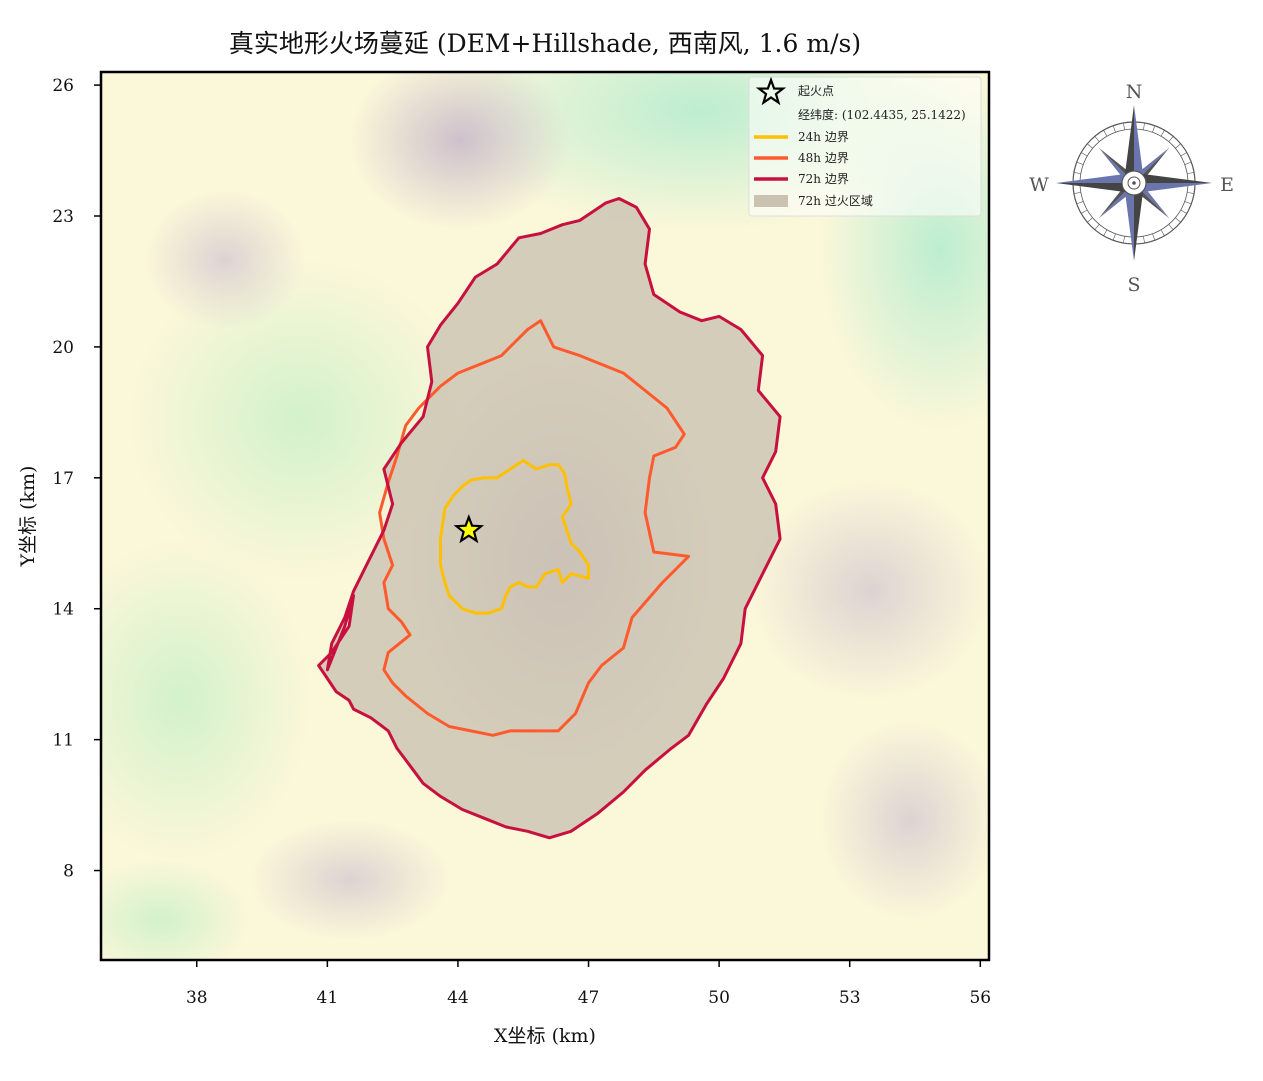  What do you see at coordinates (1131, 188) in the screenshot?
I see `compass-rose-icon: N S E W` at bounding box center [1131, 188].